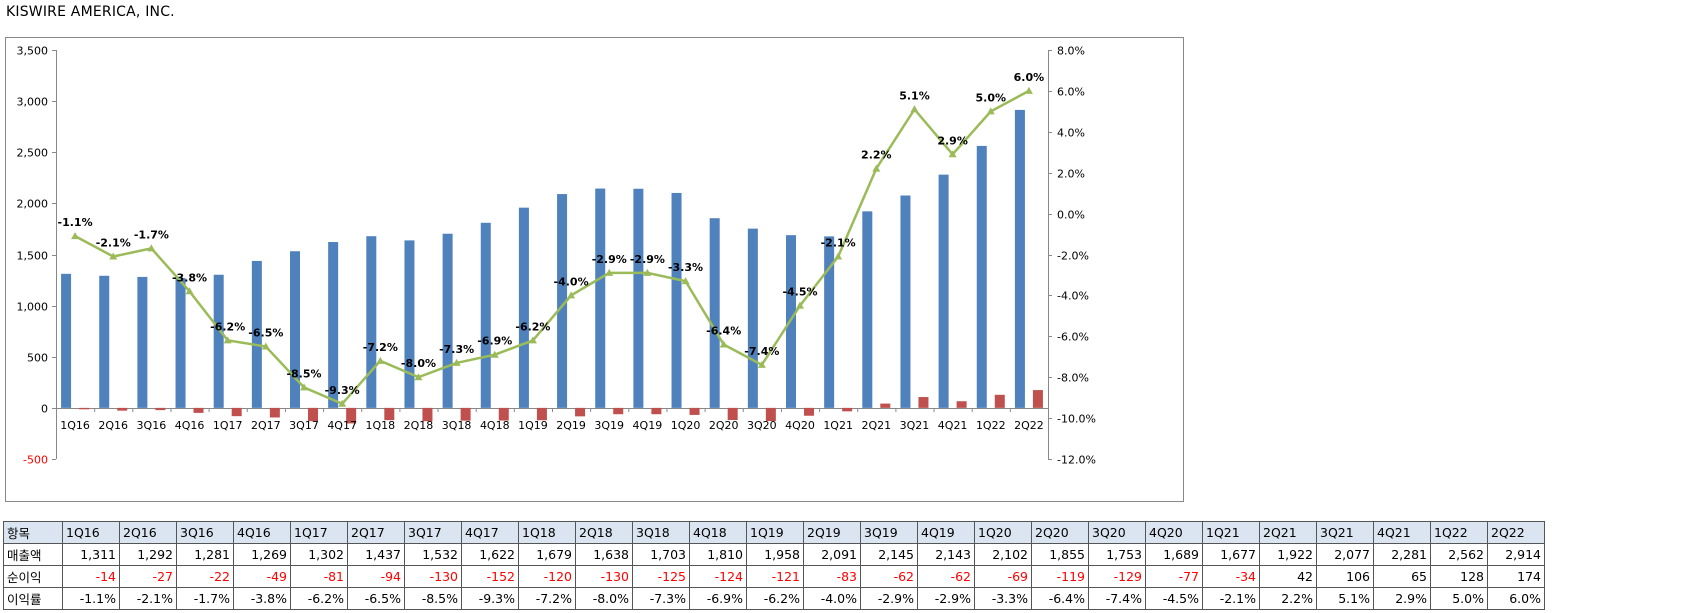  What do you see at coordinates (228, 425) in the screenshot?
I see `category-label: 1Q17` at bounding box center [228, 425].